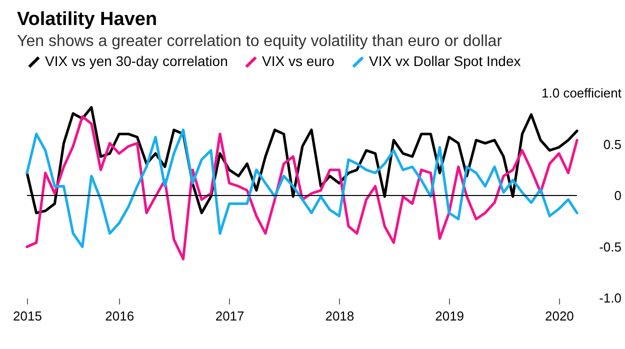 The height and width of the screenshot is (349, 625). I want to click on x-tick-label: 2020, so click(559, 316).